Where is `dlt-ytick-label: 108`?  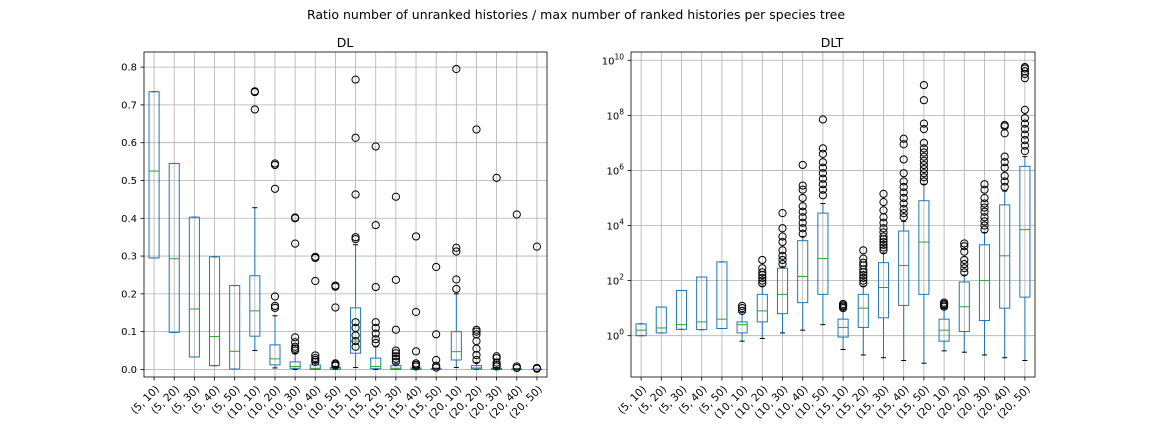 dlt-ytick-label: 108 is located at coordinates (615, 114).